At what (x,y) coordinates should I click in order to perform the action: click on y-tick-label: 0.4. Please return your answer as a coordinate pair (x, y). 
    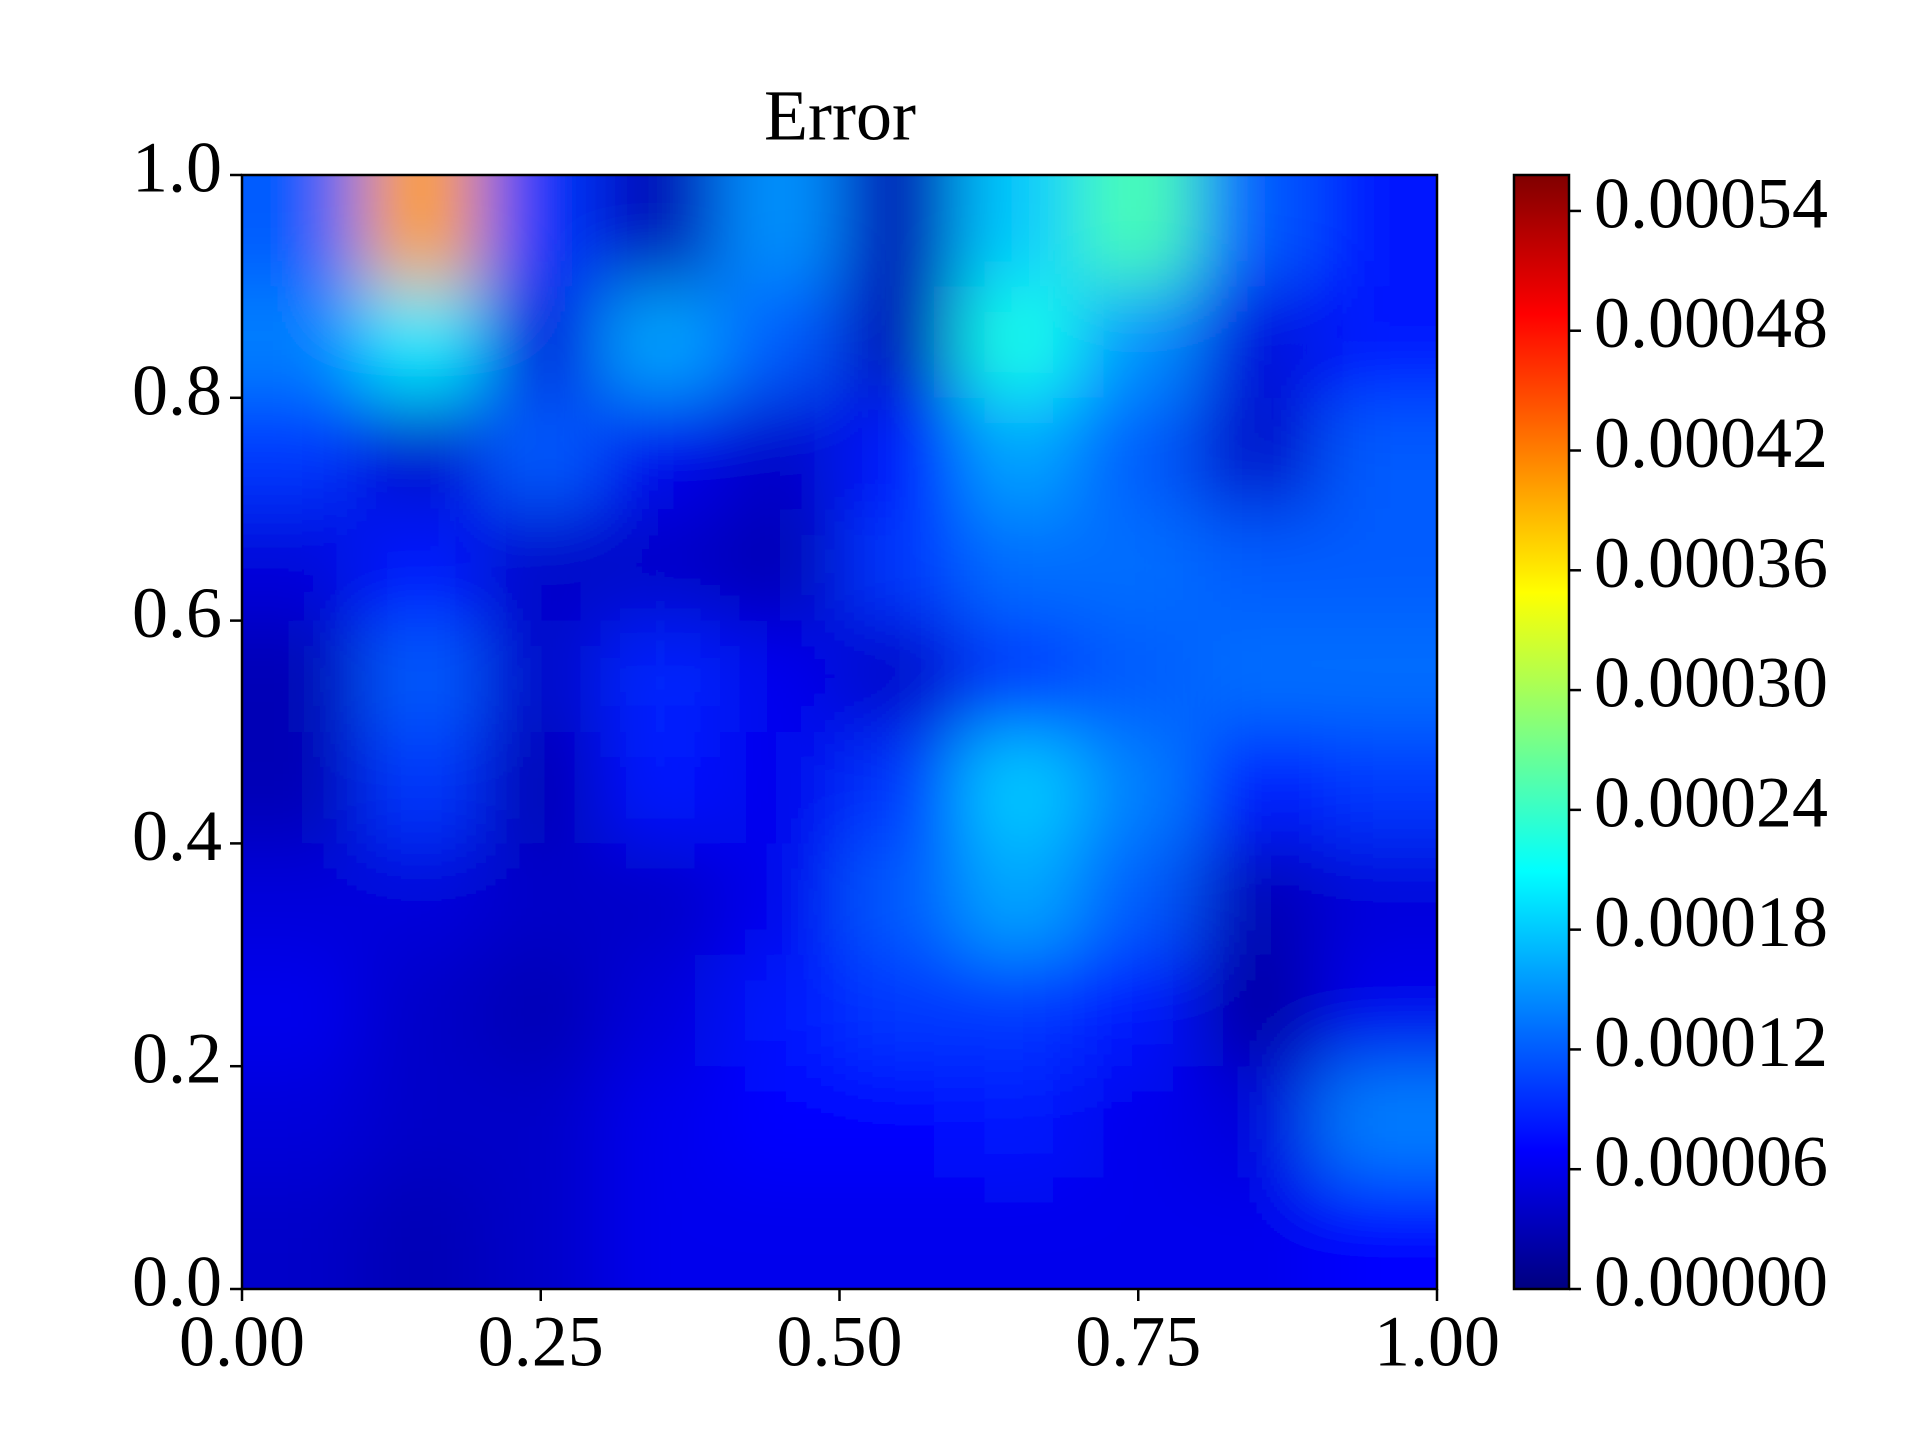
    Looking at the image, I should click on (177, 836).